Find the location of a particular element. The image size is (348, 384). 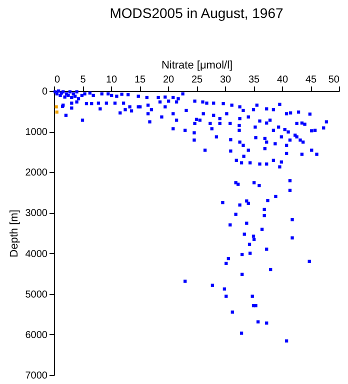

x-tick-label: 30 is located at coordinates (226, 80).